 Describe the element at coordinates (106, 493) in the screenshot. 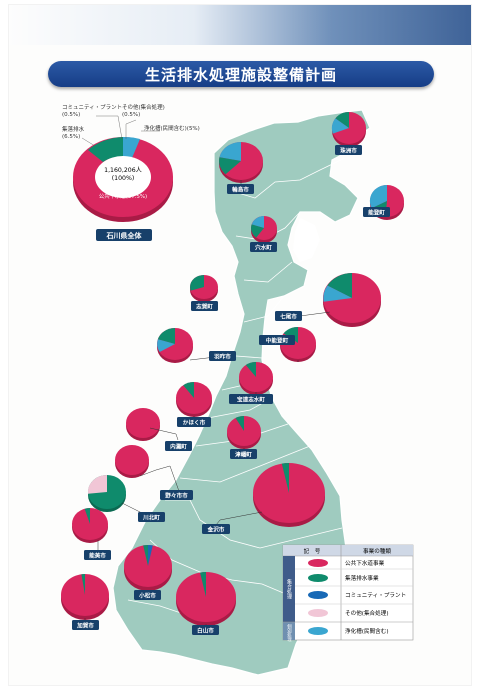

I see `pie-nonoichi` at that location.